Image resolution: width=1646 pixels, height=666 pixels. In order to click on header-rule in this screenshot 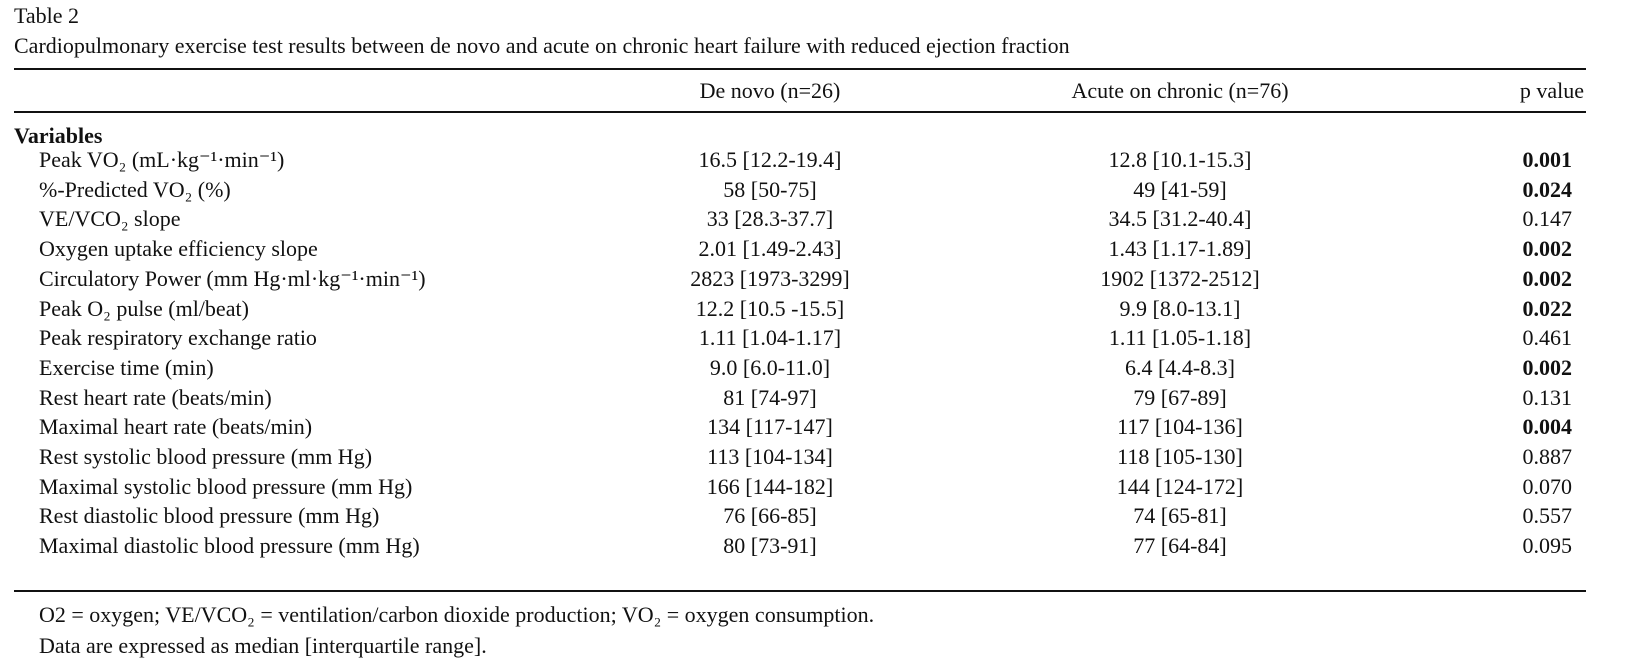, I will do `click(800, 112)`.